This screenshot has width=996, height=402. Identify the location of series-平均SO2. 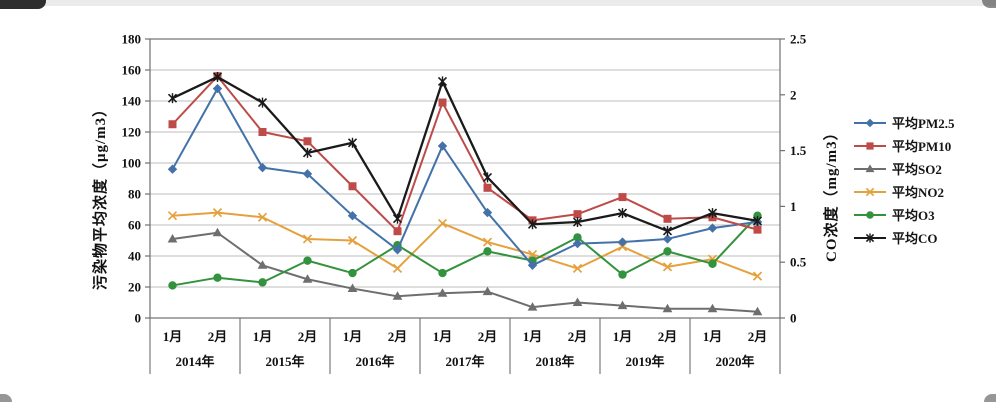
(465, 271).